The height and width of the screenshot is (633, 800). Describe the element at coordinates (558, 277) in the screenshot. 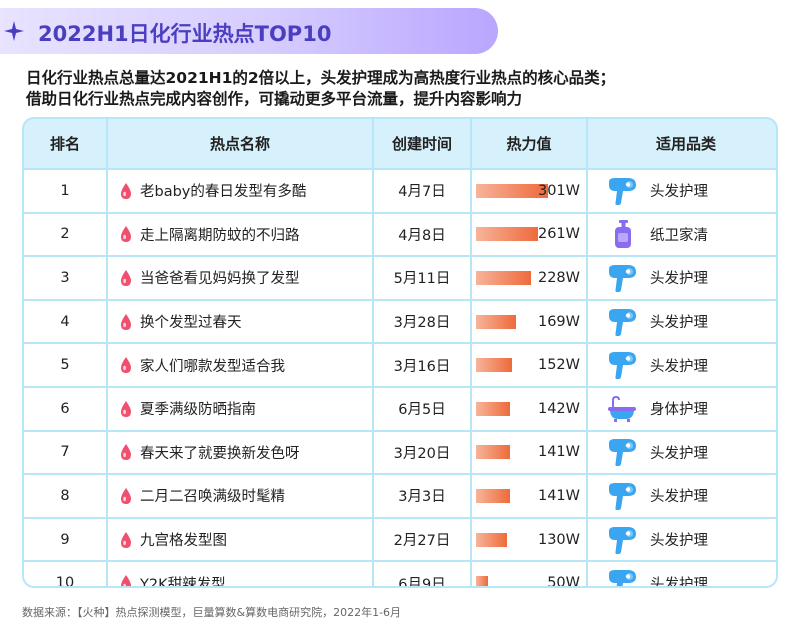

I see `heat-value-label: 228W` at that location.